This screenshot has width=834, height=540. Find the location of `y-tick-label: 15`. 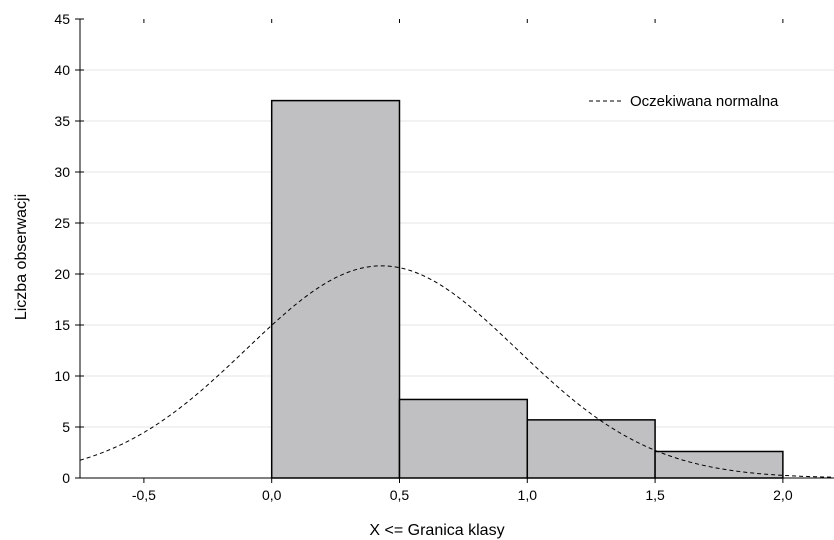

y-tick-label: 15 is located at coordinates (62, 325).